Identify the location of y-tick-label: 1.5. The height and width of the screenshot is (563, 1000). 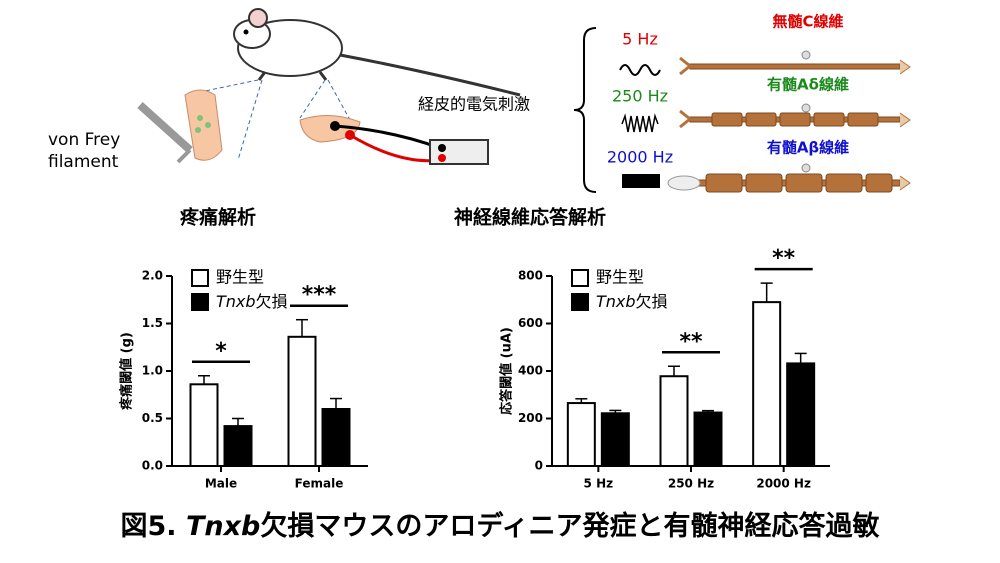
(152, 323).